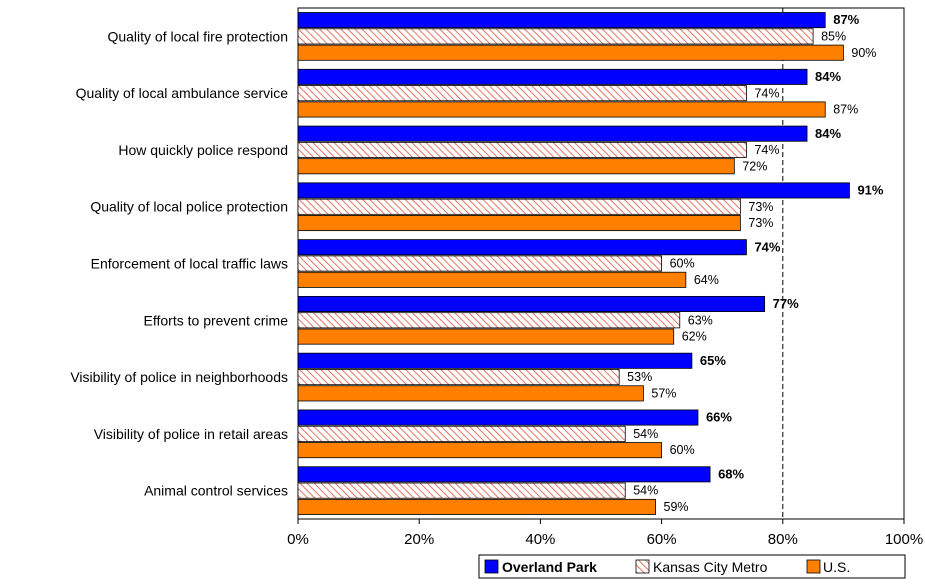  I want to click on category-label: Quality of local ambulance service, so click(182, 93).